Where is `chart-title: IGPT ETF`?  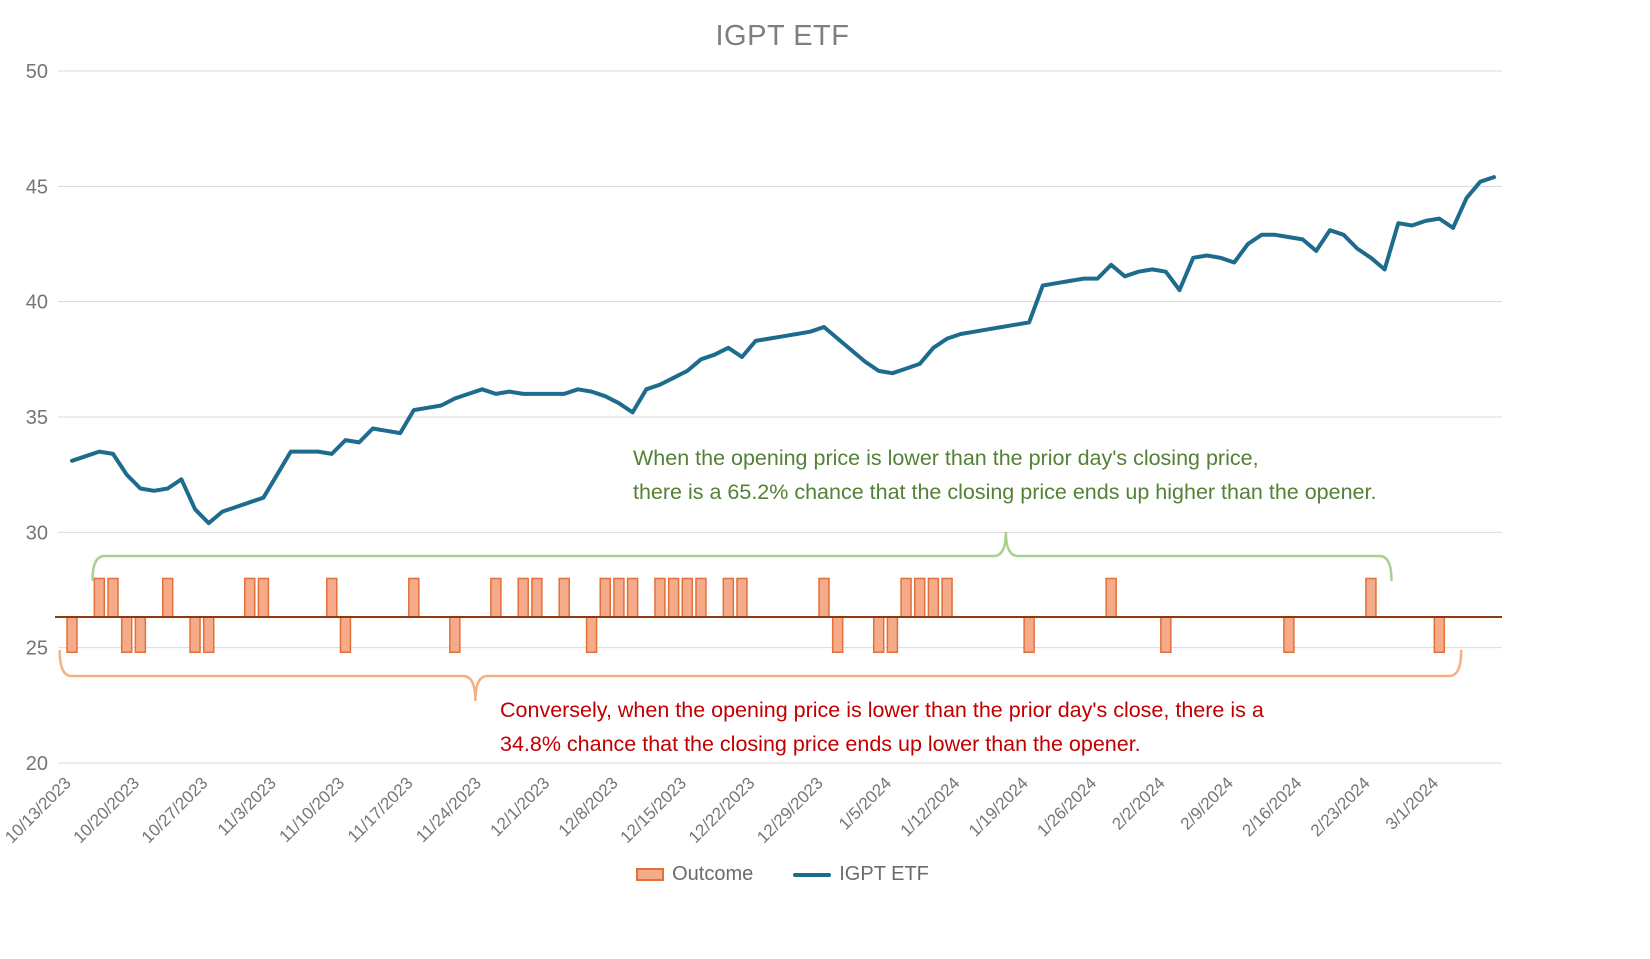
chart-title: IGPT ETF is located at coordinates (782, 36).